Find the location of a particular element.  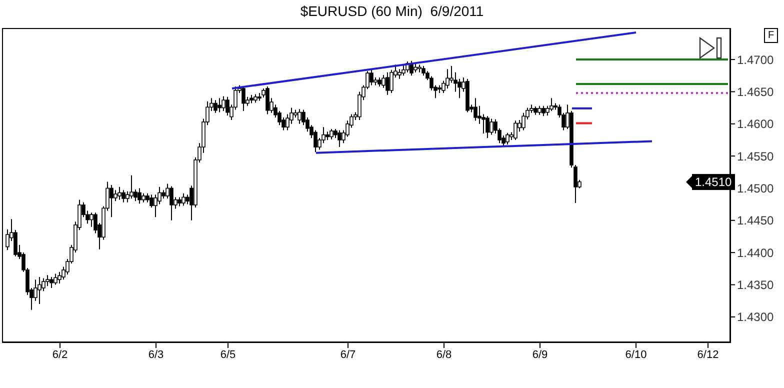

x-tick-label: 6/10 is located at coordinates (636, 354).